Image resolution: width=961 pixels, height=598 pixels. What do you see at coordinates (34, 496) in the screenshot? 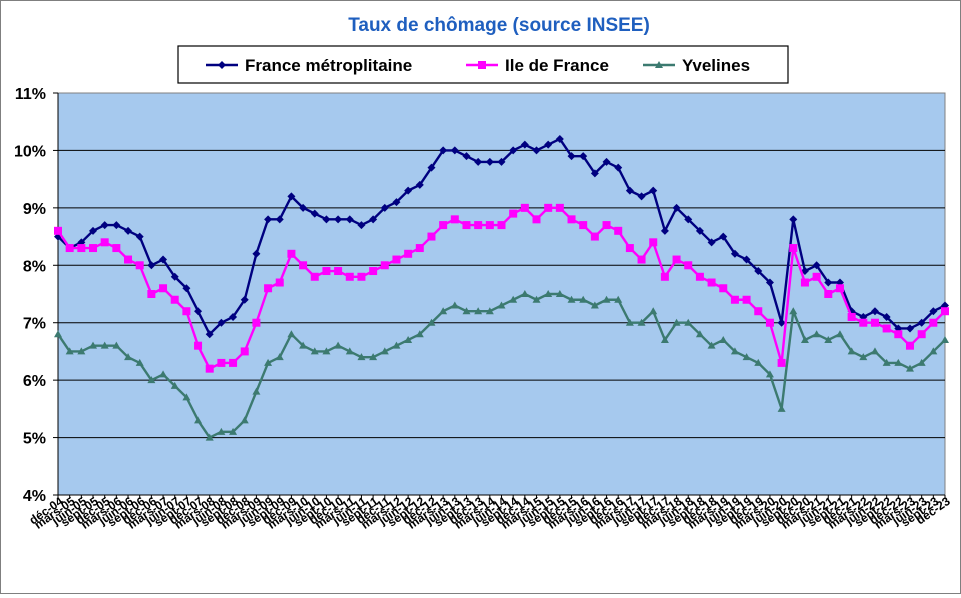
I see `y-tick-label: 4%` at bounding box center [34, 496].